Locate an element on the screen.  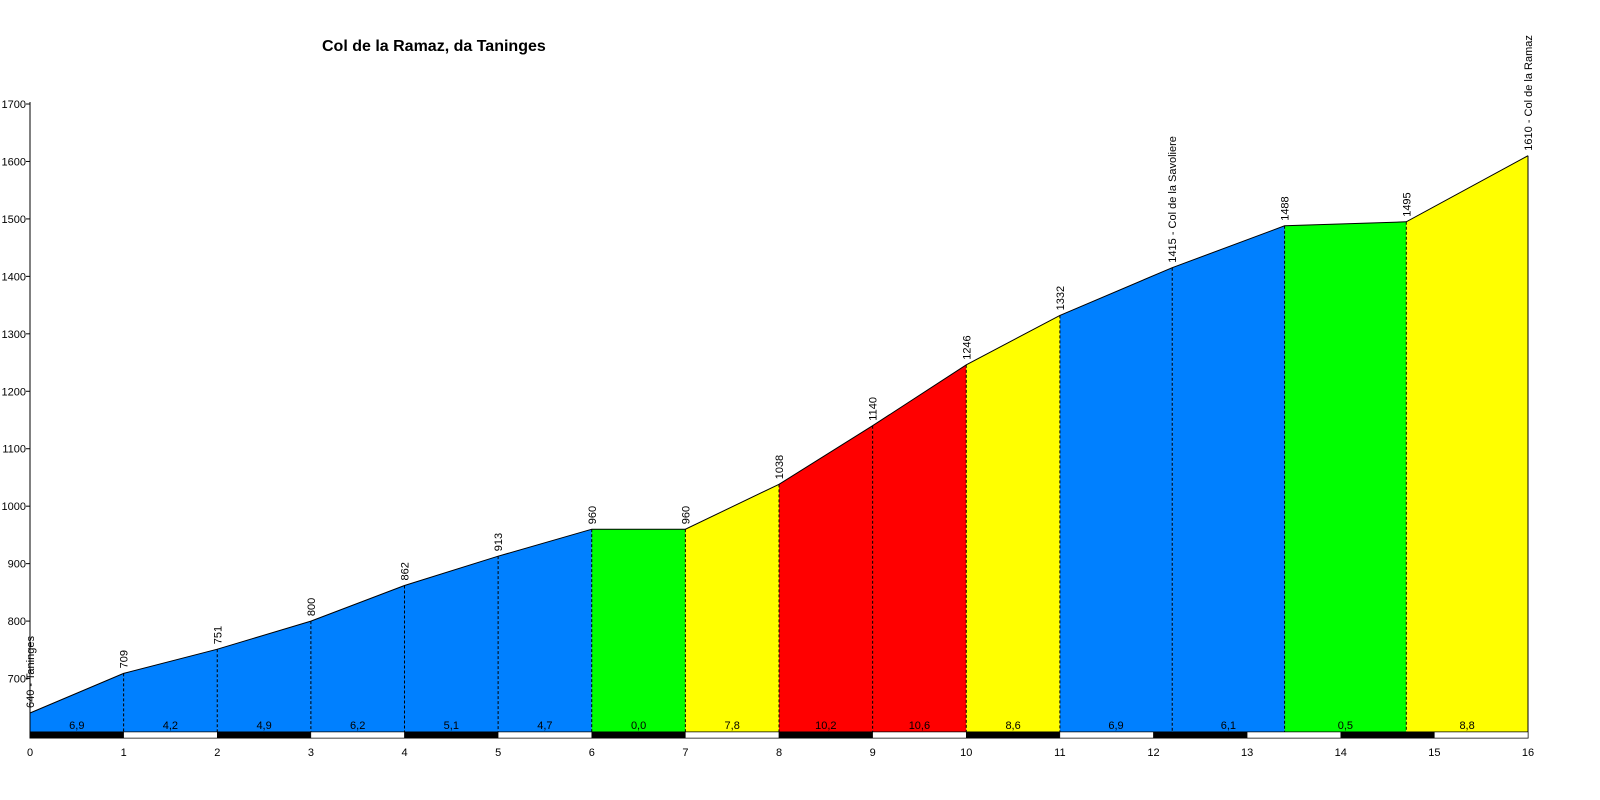
segment-gradient-label-2: 4,2 is located at coordinates (170, 726).